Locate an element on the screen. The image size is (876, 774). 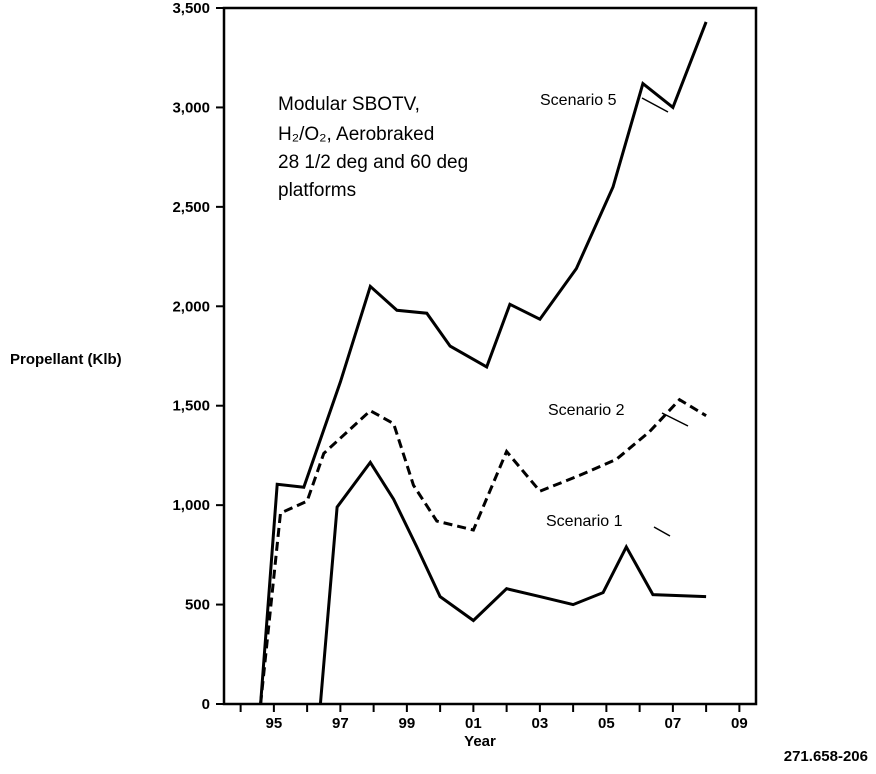
series-label-2: Scenario 2 is located at coordinates (586, 410).